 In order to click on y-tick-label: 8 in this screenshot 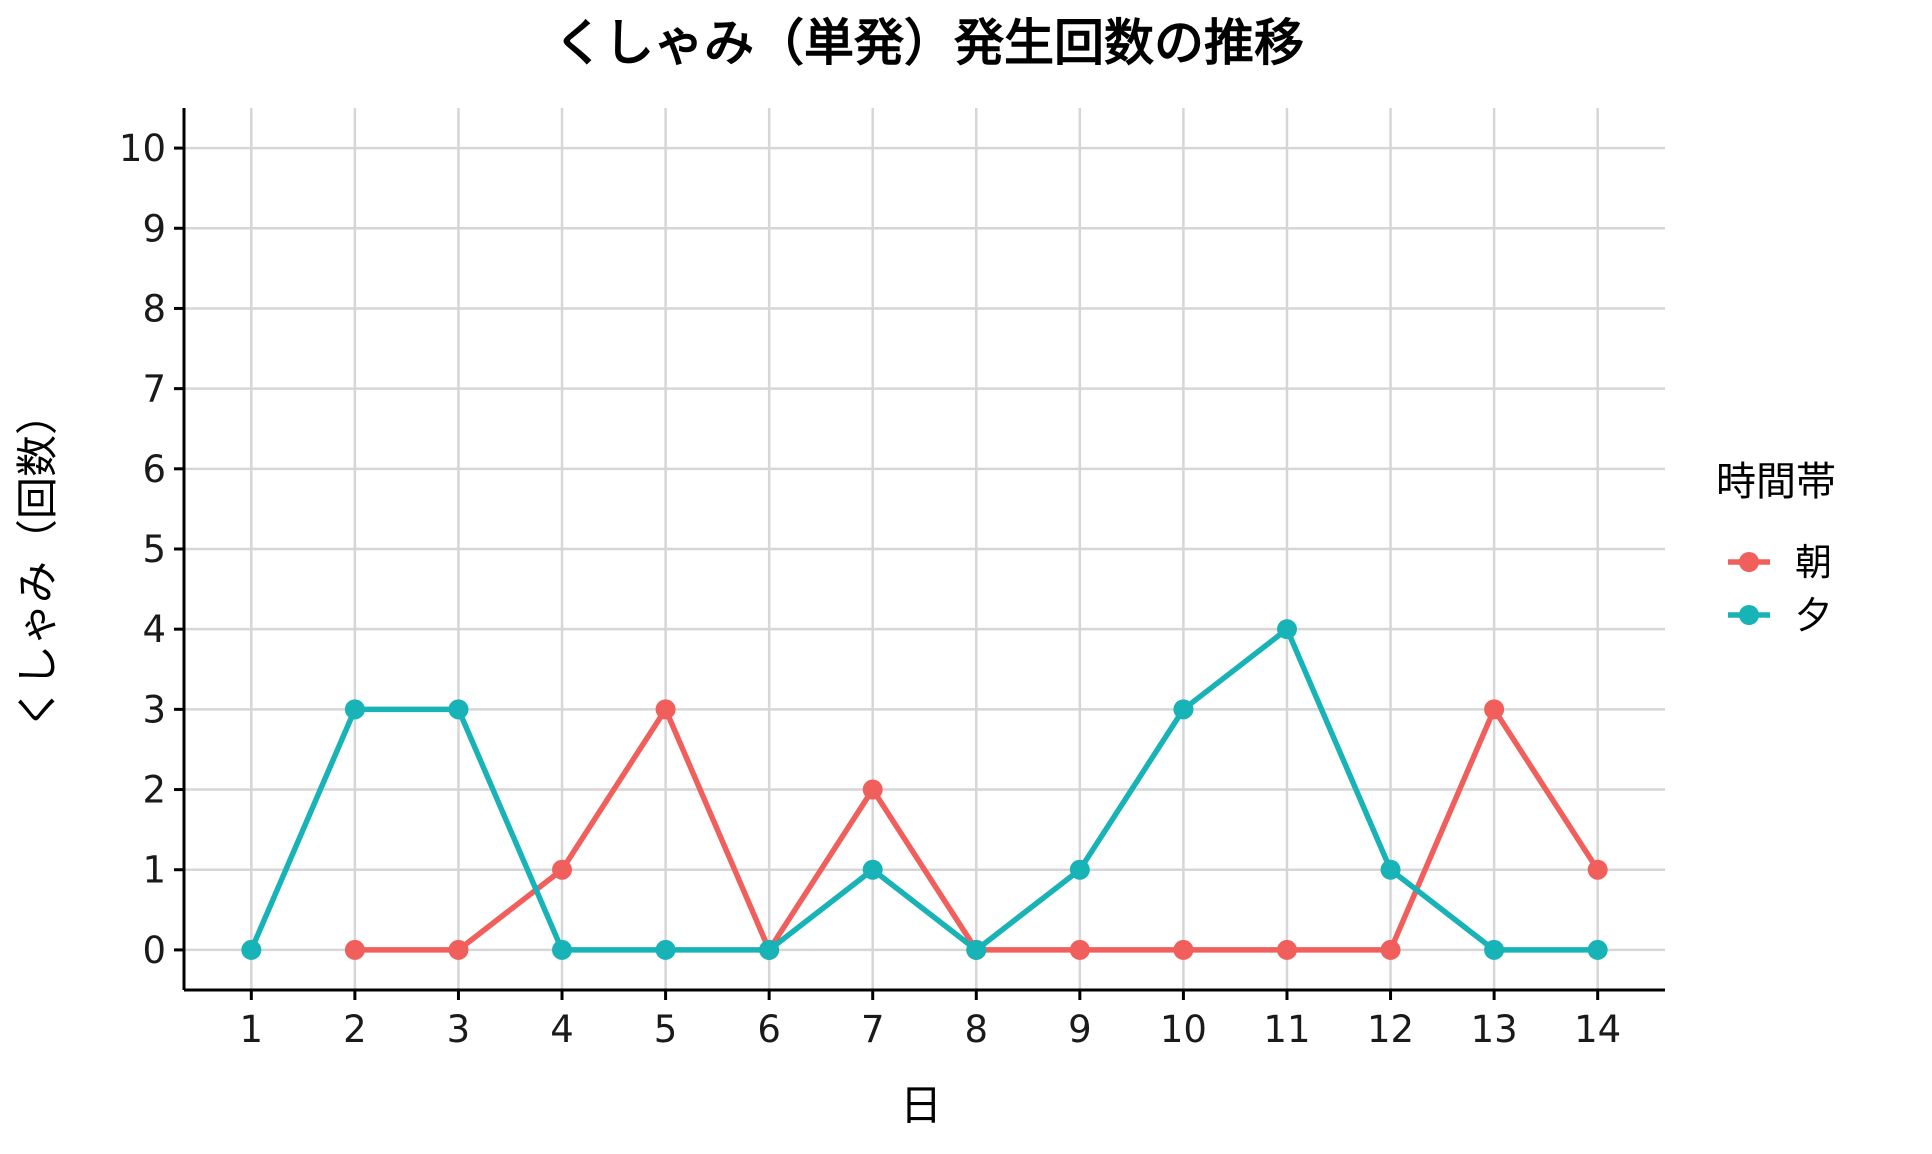, I will do `click(154, 308)`.